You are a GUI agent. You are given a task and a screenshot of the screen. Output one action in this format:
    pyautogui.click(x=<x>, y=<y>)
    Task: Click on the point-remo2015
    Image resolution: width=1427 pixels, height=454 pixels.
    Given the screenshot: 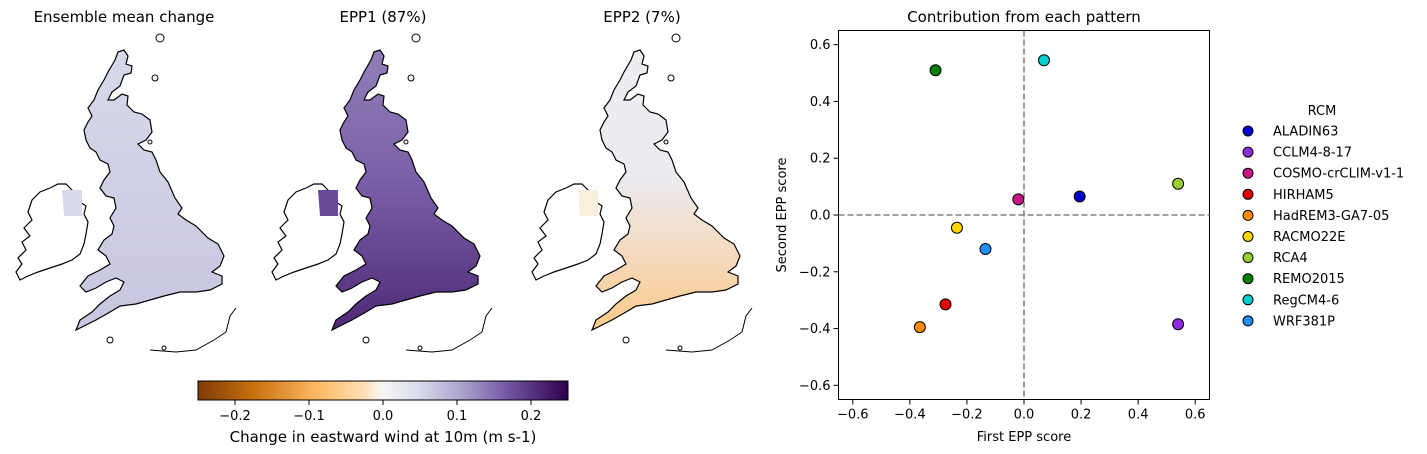 What is the action you would take?
    pyautogui.click(x=935, y=70)
    